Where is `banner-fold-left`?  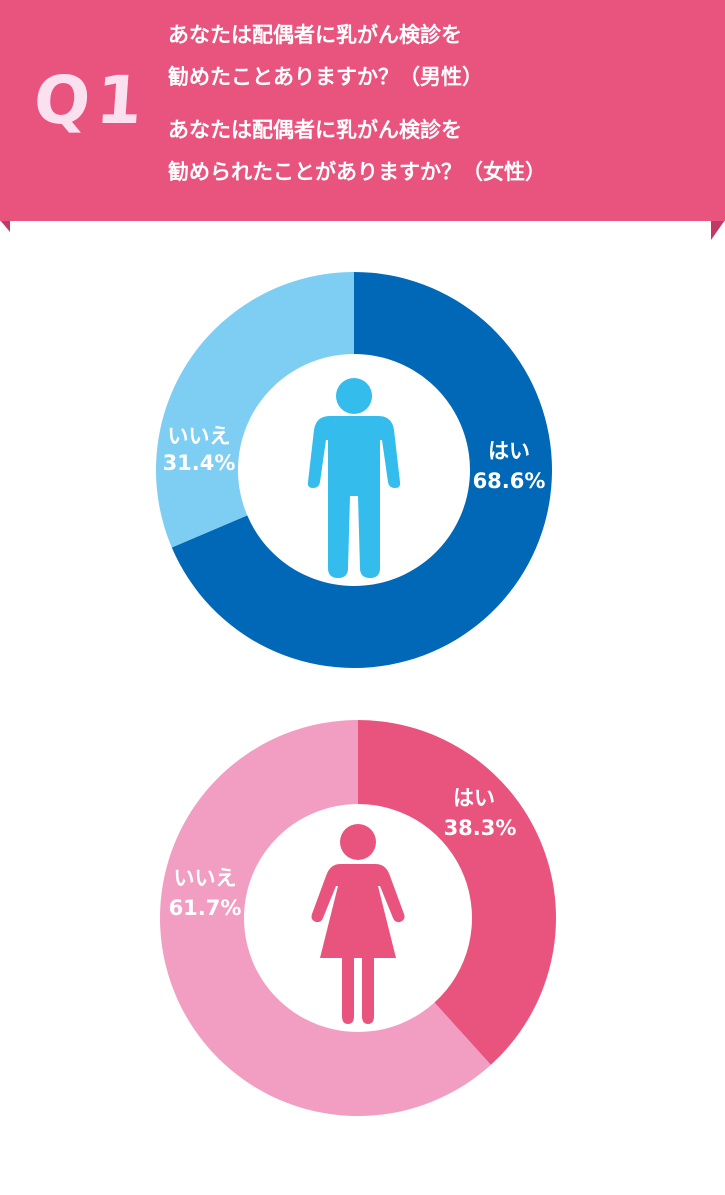
banner-fold-left is located at coordinates (5, 226).